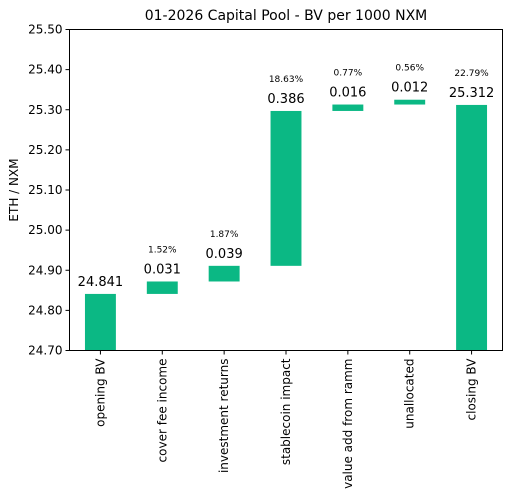  Describe the element at coordinates (472, 227) in the screenshot. I see `bar-closing-bv` at that location.